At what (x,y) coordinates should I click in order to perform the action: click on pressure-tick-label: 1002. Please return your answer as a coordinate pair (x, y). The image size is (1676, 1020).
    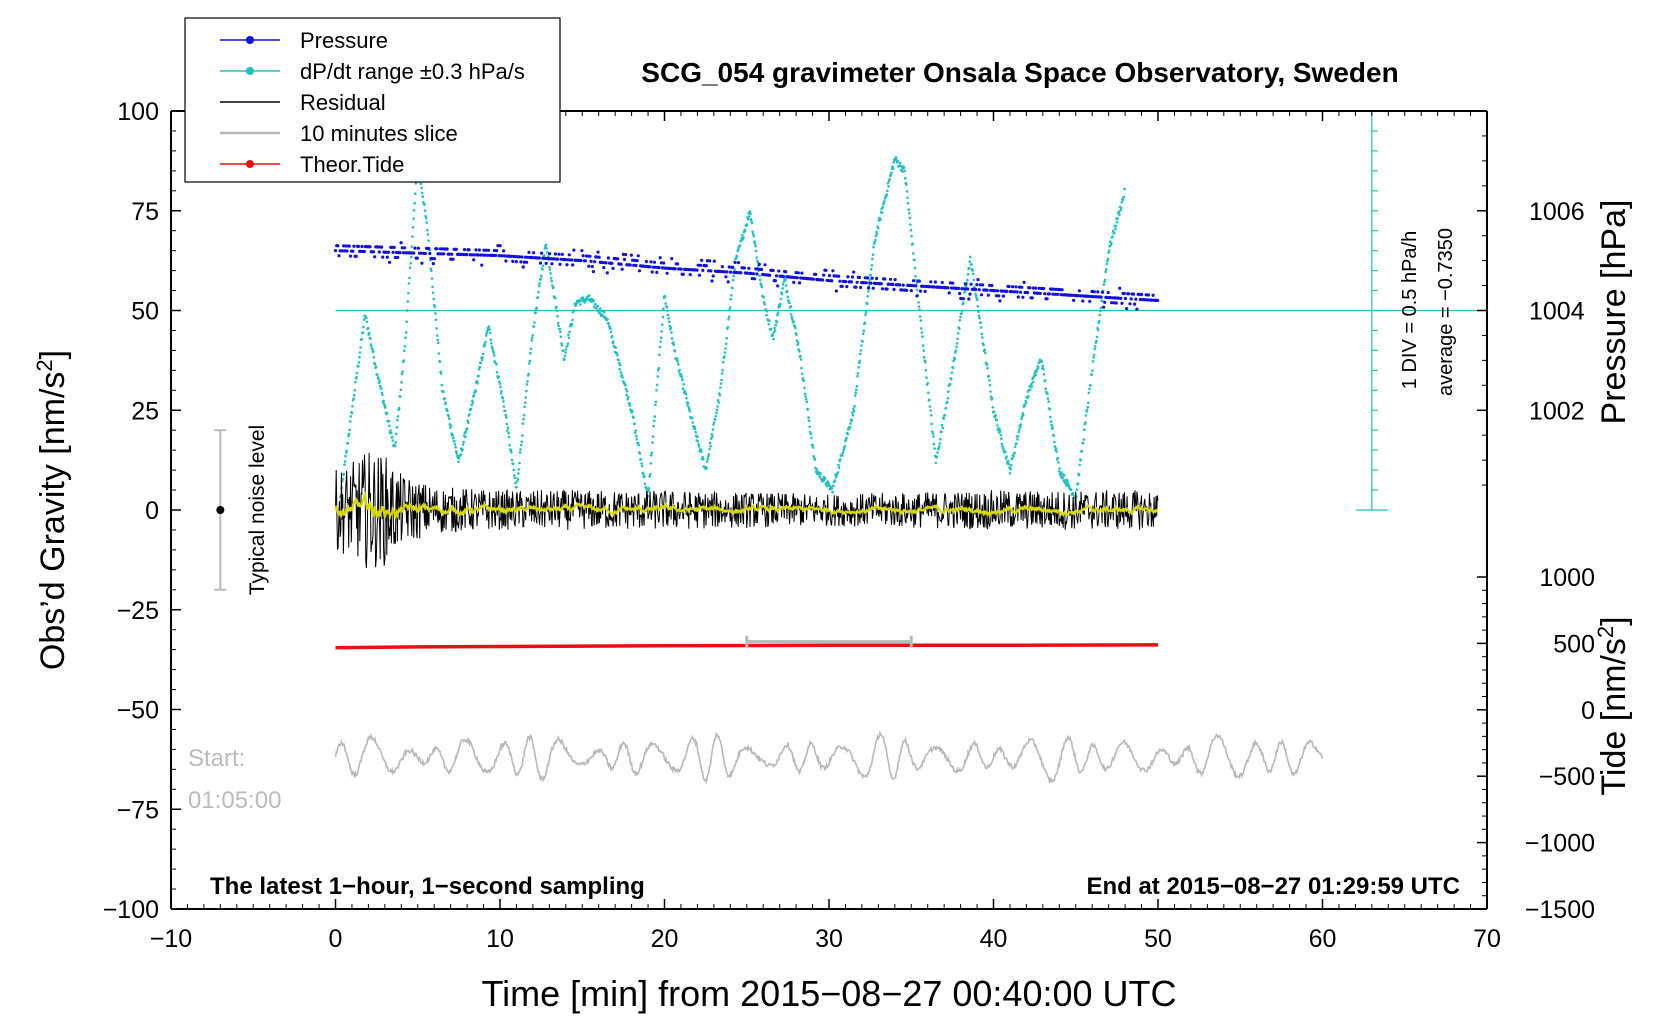
    Looking at the image, I should click on (1557, 411).